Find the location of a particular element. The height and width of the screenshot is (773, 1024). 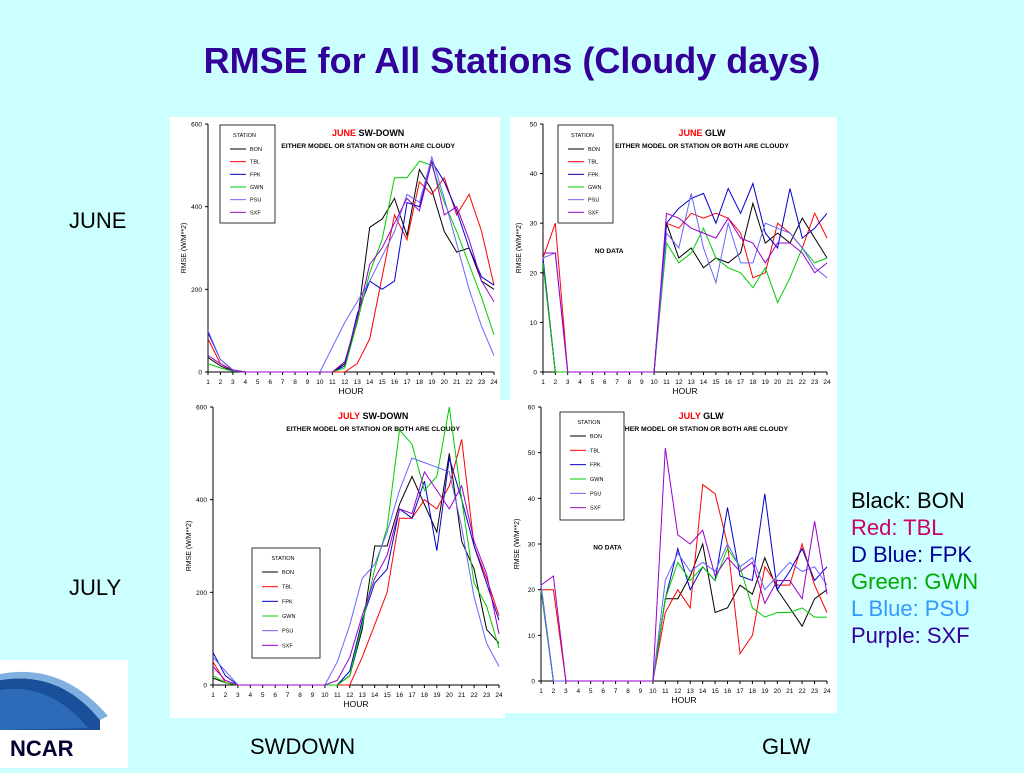

page-title: RMSE for All Stations (Cloudy days) is located at coordinates (512, 60).